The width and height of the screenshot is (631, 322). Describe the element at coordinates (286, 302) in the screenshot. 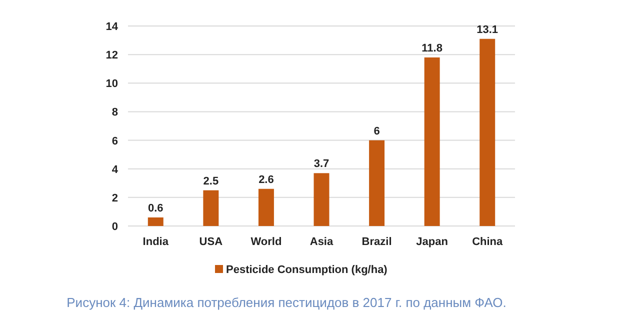

I see `text: Рисунок 4: Динамика потребления пестицидов в 2017 г. по данным ФАО.` at that location.